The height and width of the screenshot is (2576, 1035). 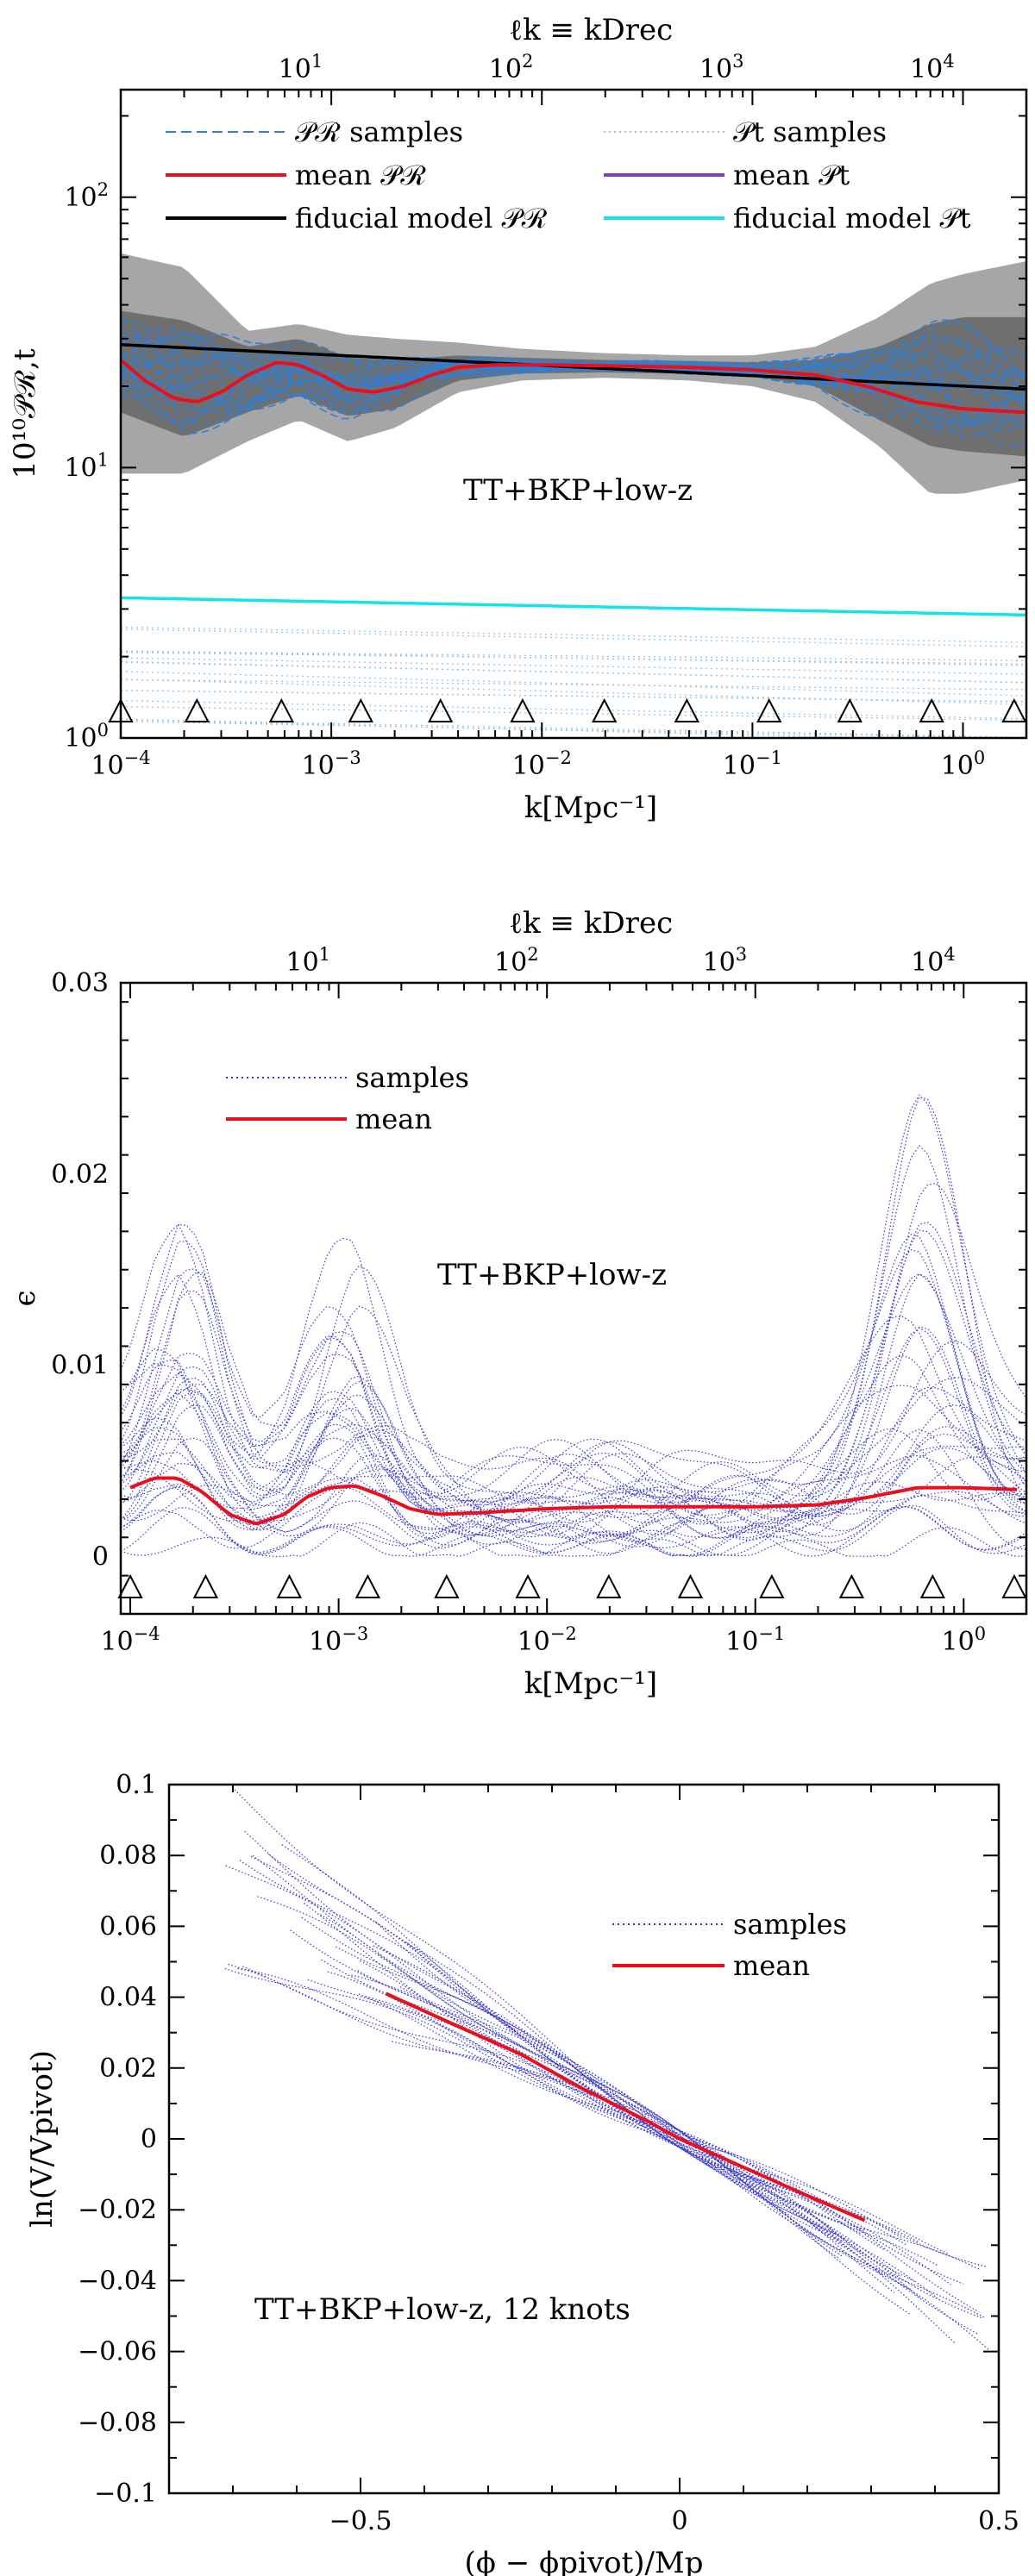 What do you see at coordinates (86, 196) in the screenshot?
I see `y-tick-label: 10²` at bounding box center [86, 196].